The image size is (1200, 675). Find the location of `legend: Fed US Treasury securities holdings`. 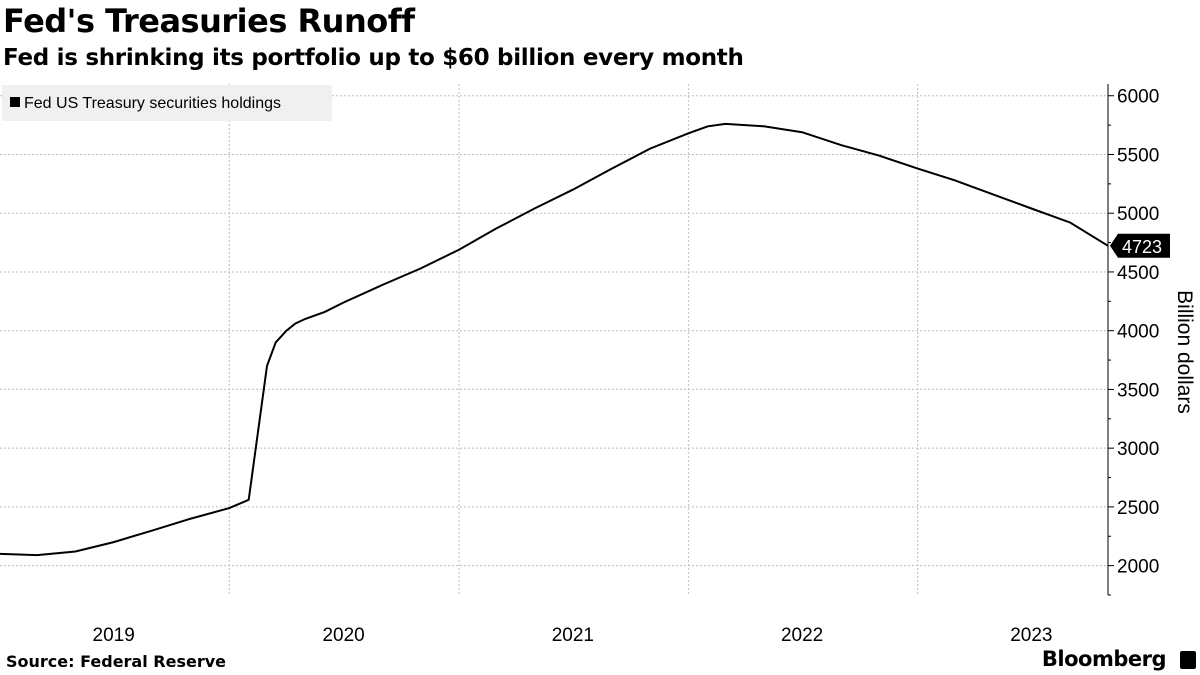

legend: Fed US Treasury securities holdings is located at coordinates (167, 103).